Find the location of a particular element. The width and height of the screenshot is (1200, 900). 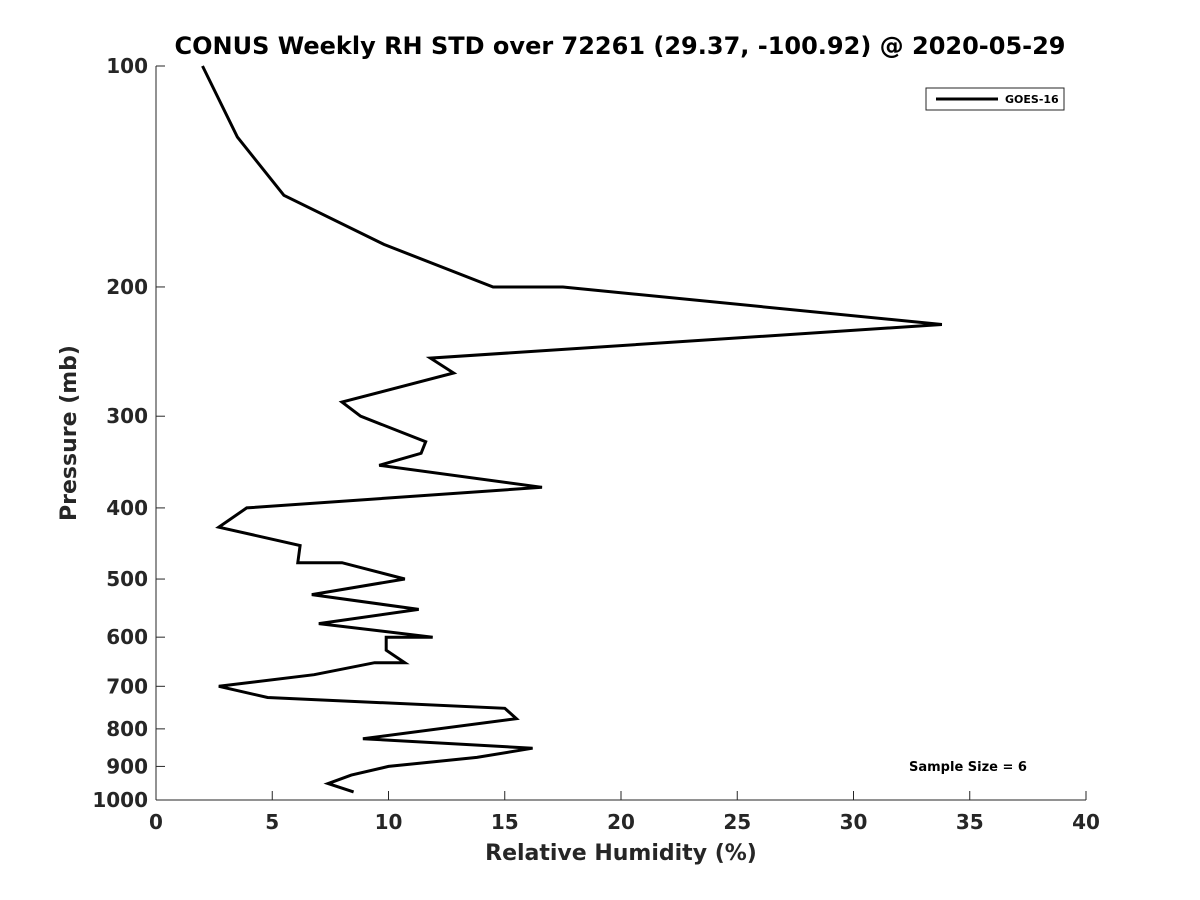

x-tick-label: 40 is located at coordinates (1086, 822).